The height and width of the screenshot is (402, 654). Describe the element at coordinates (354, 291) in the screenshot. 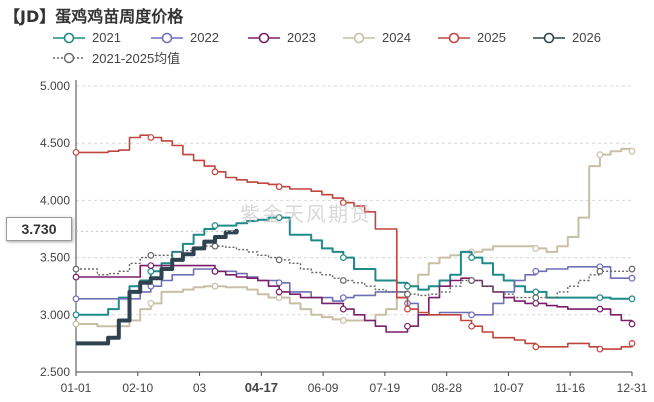

I see `series-line-2022` at that location.